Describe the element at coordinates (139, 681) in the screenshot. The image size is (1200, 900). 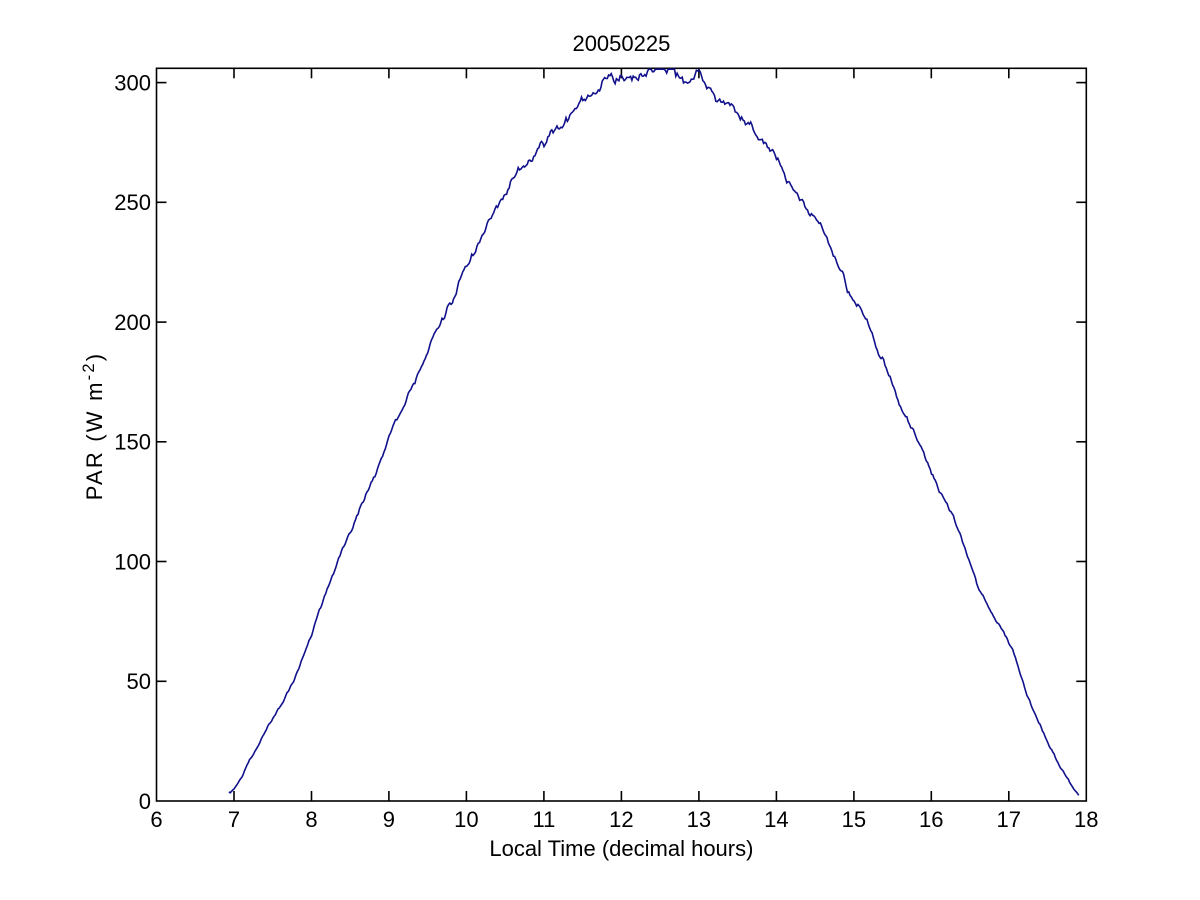
I see `svg-text: 50` at that location.